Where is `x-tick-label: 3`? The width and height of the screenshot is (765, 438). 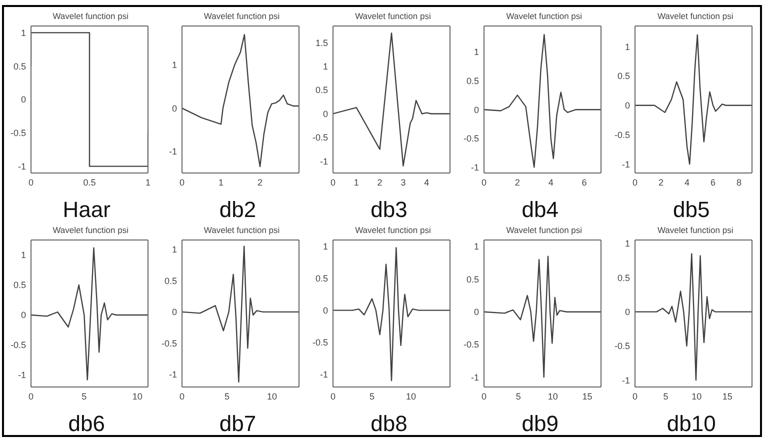
x-tick-label: 3 is located at coordinates (403, 182).